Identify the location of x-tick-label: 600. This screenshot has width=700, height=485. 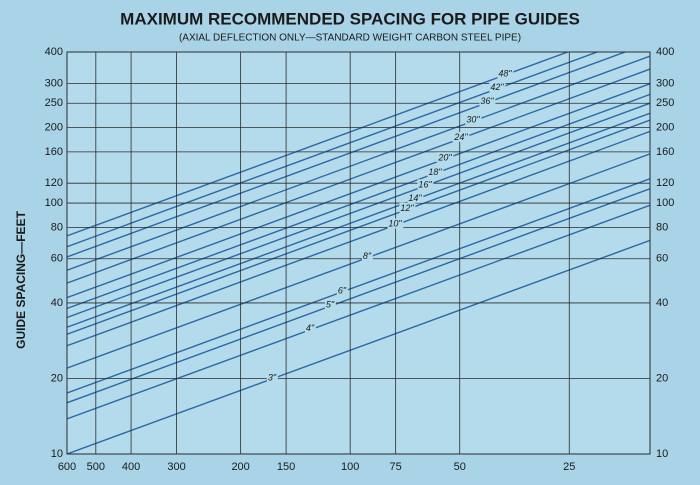
(67, 467).